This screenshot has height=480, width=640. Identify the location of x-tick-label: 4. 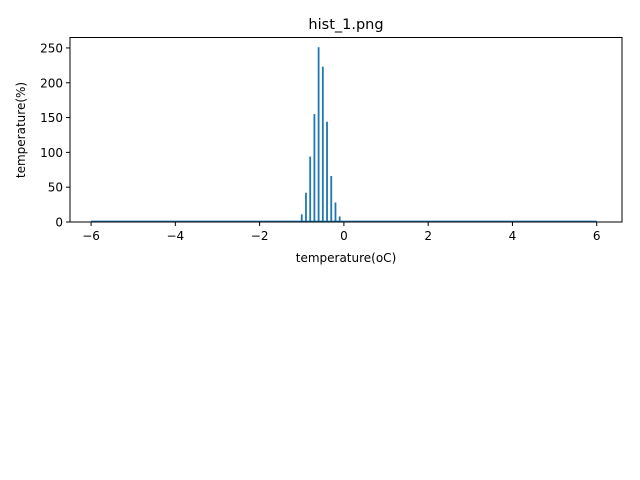
(513, 236).